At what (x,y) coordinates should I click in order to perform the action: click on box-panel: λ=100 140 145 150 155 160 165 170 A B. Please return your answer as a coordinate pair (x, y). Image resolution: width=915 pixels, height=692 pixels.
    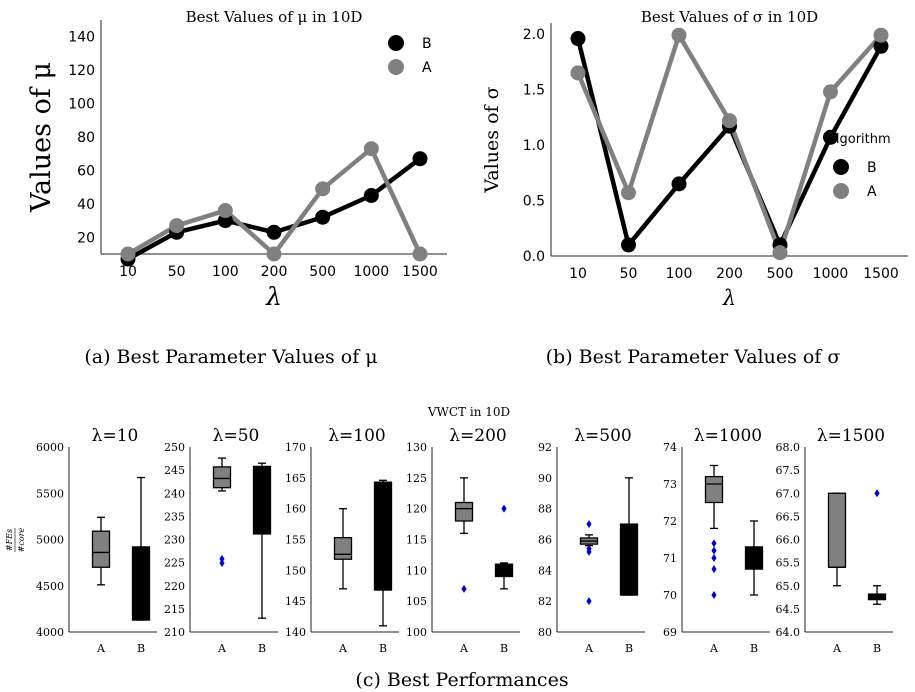
    Looking at the image, I should click on (342, 540).